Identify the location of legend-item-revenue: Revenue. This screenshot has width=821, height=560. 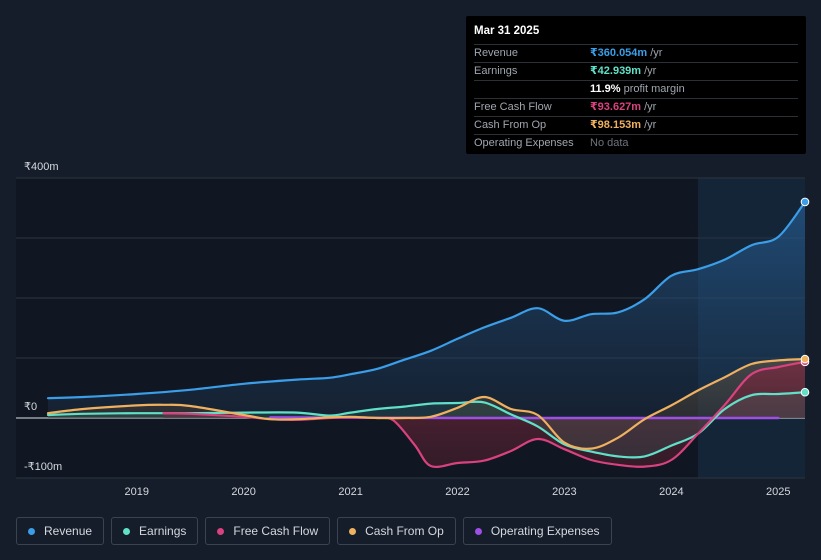
(60, 531).